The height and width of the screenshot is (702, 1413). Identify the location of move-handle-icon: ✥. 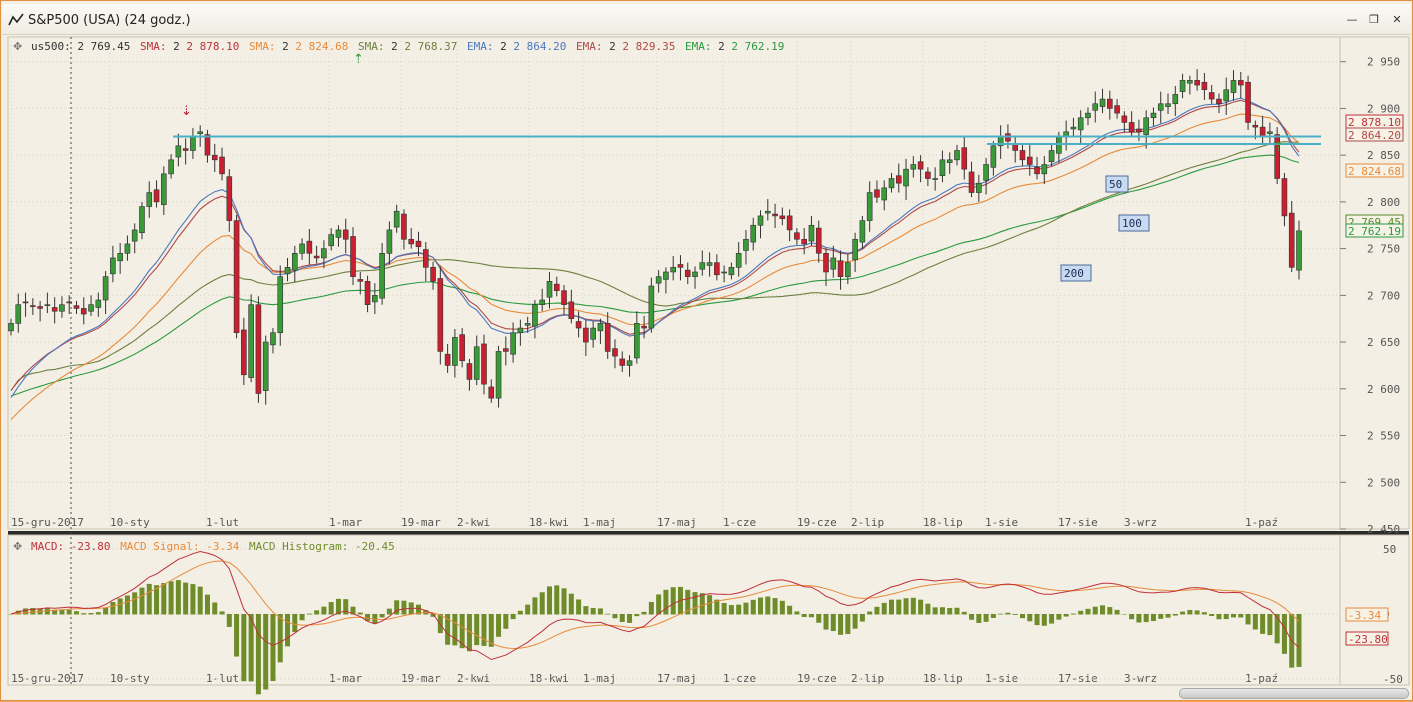
(17, 546).